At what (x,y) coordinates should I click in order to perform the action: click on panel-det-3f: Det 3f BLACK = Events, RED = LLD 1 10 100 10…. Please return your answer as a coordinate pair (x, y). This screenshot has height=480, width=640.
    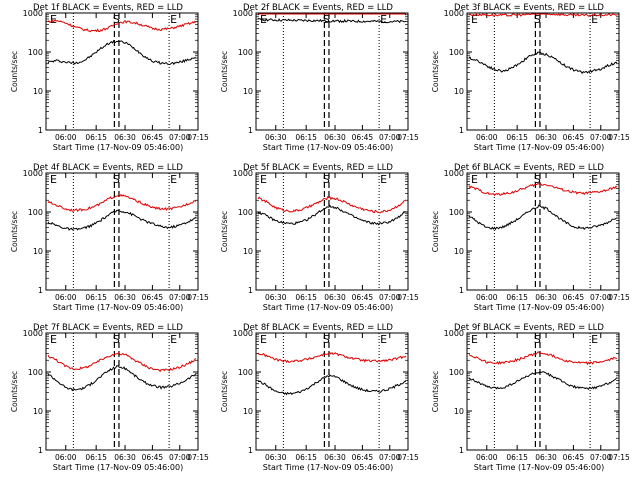
    Looking at the image, I should click on (530, 77).